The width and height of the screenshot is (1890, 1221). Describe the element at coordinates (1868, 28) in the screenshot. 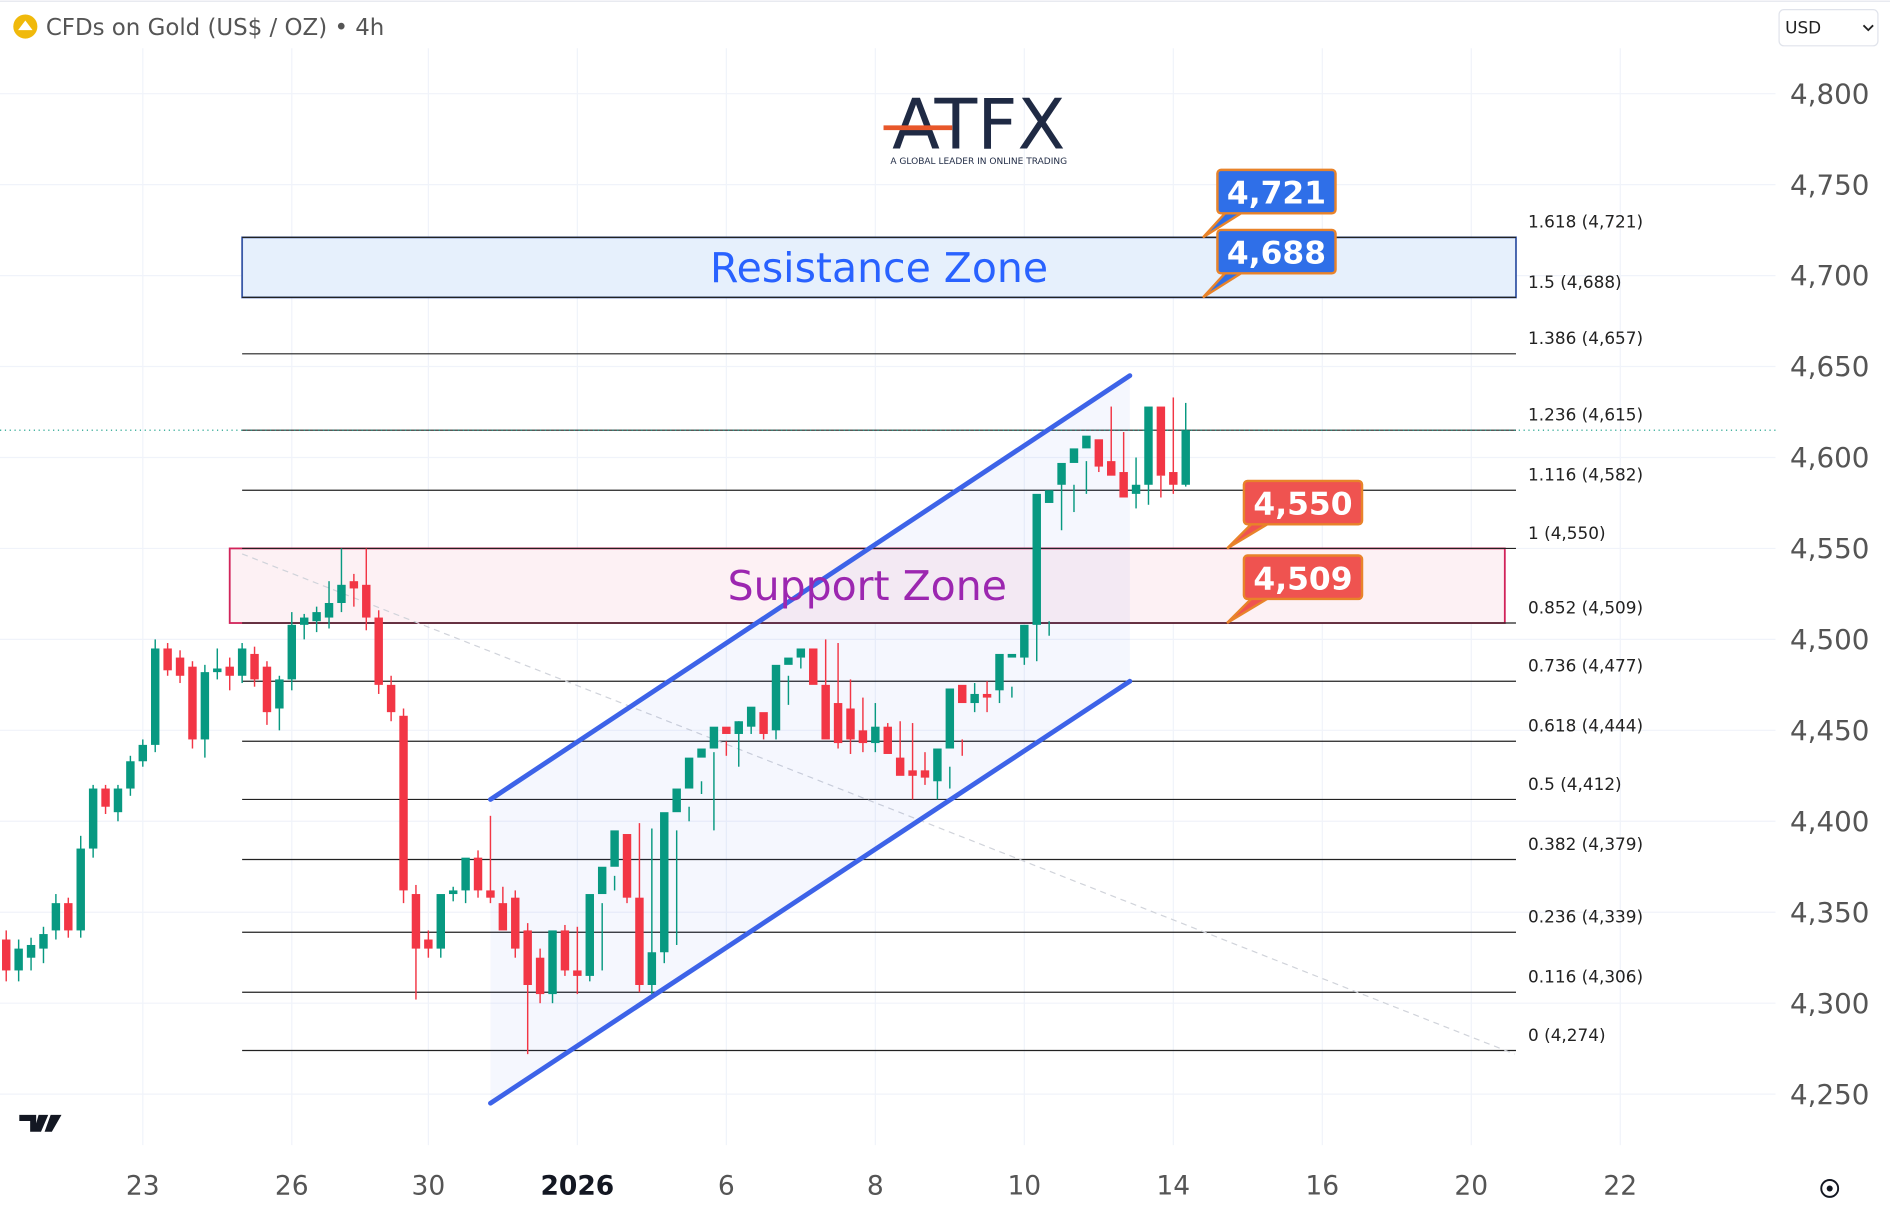

I see `dropdown-arrow` at that location.